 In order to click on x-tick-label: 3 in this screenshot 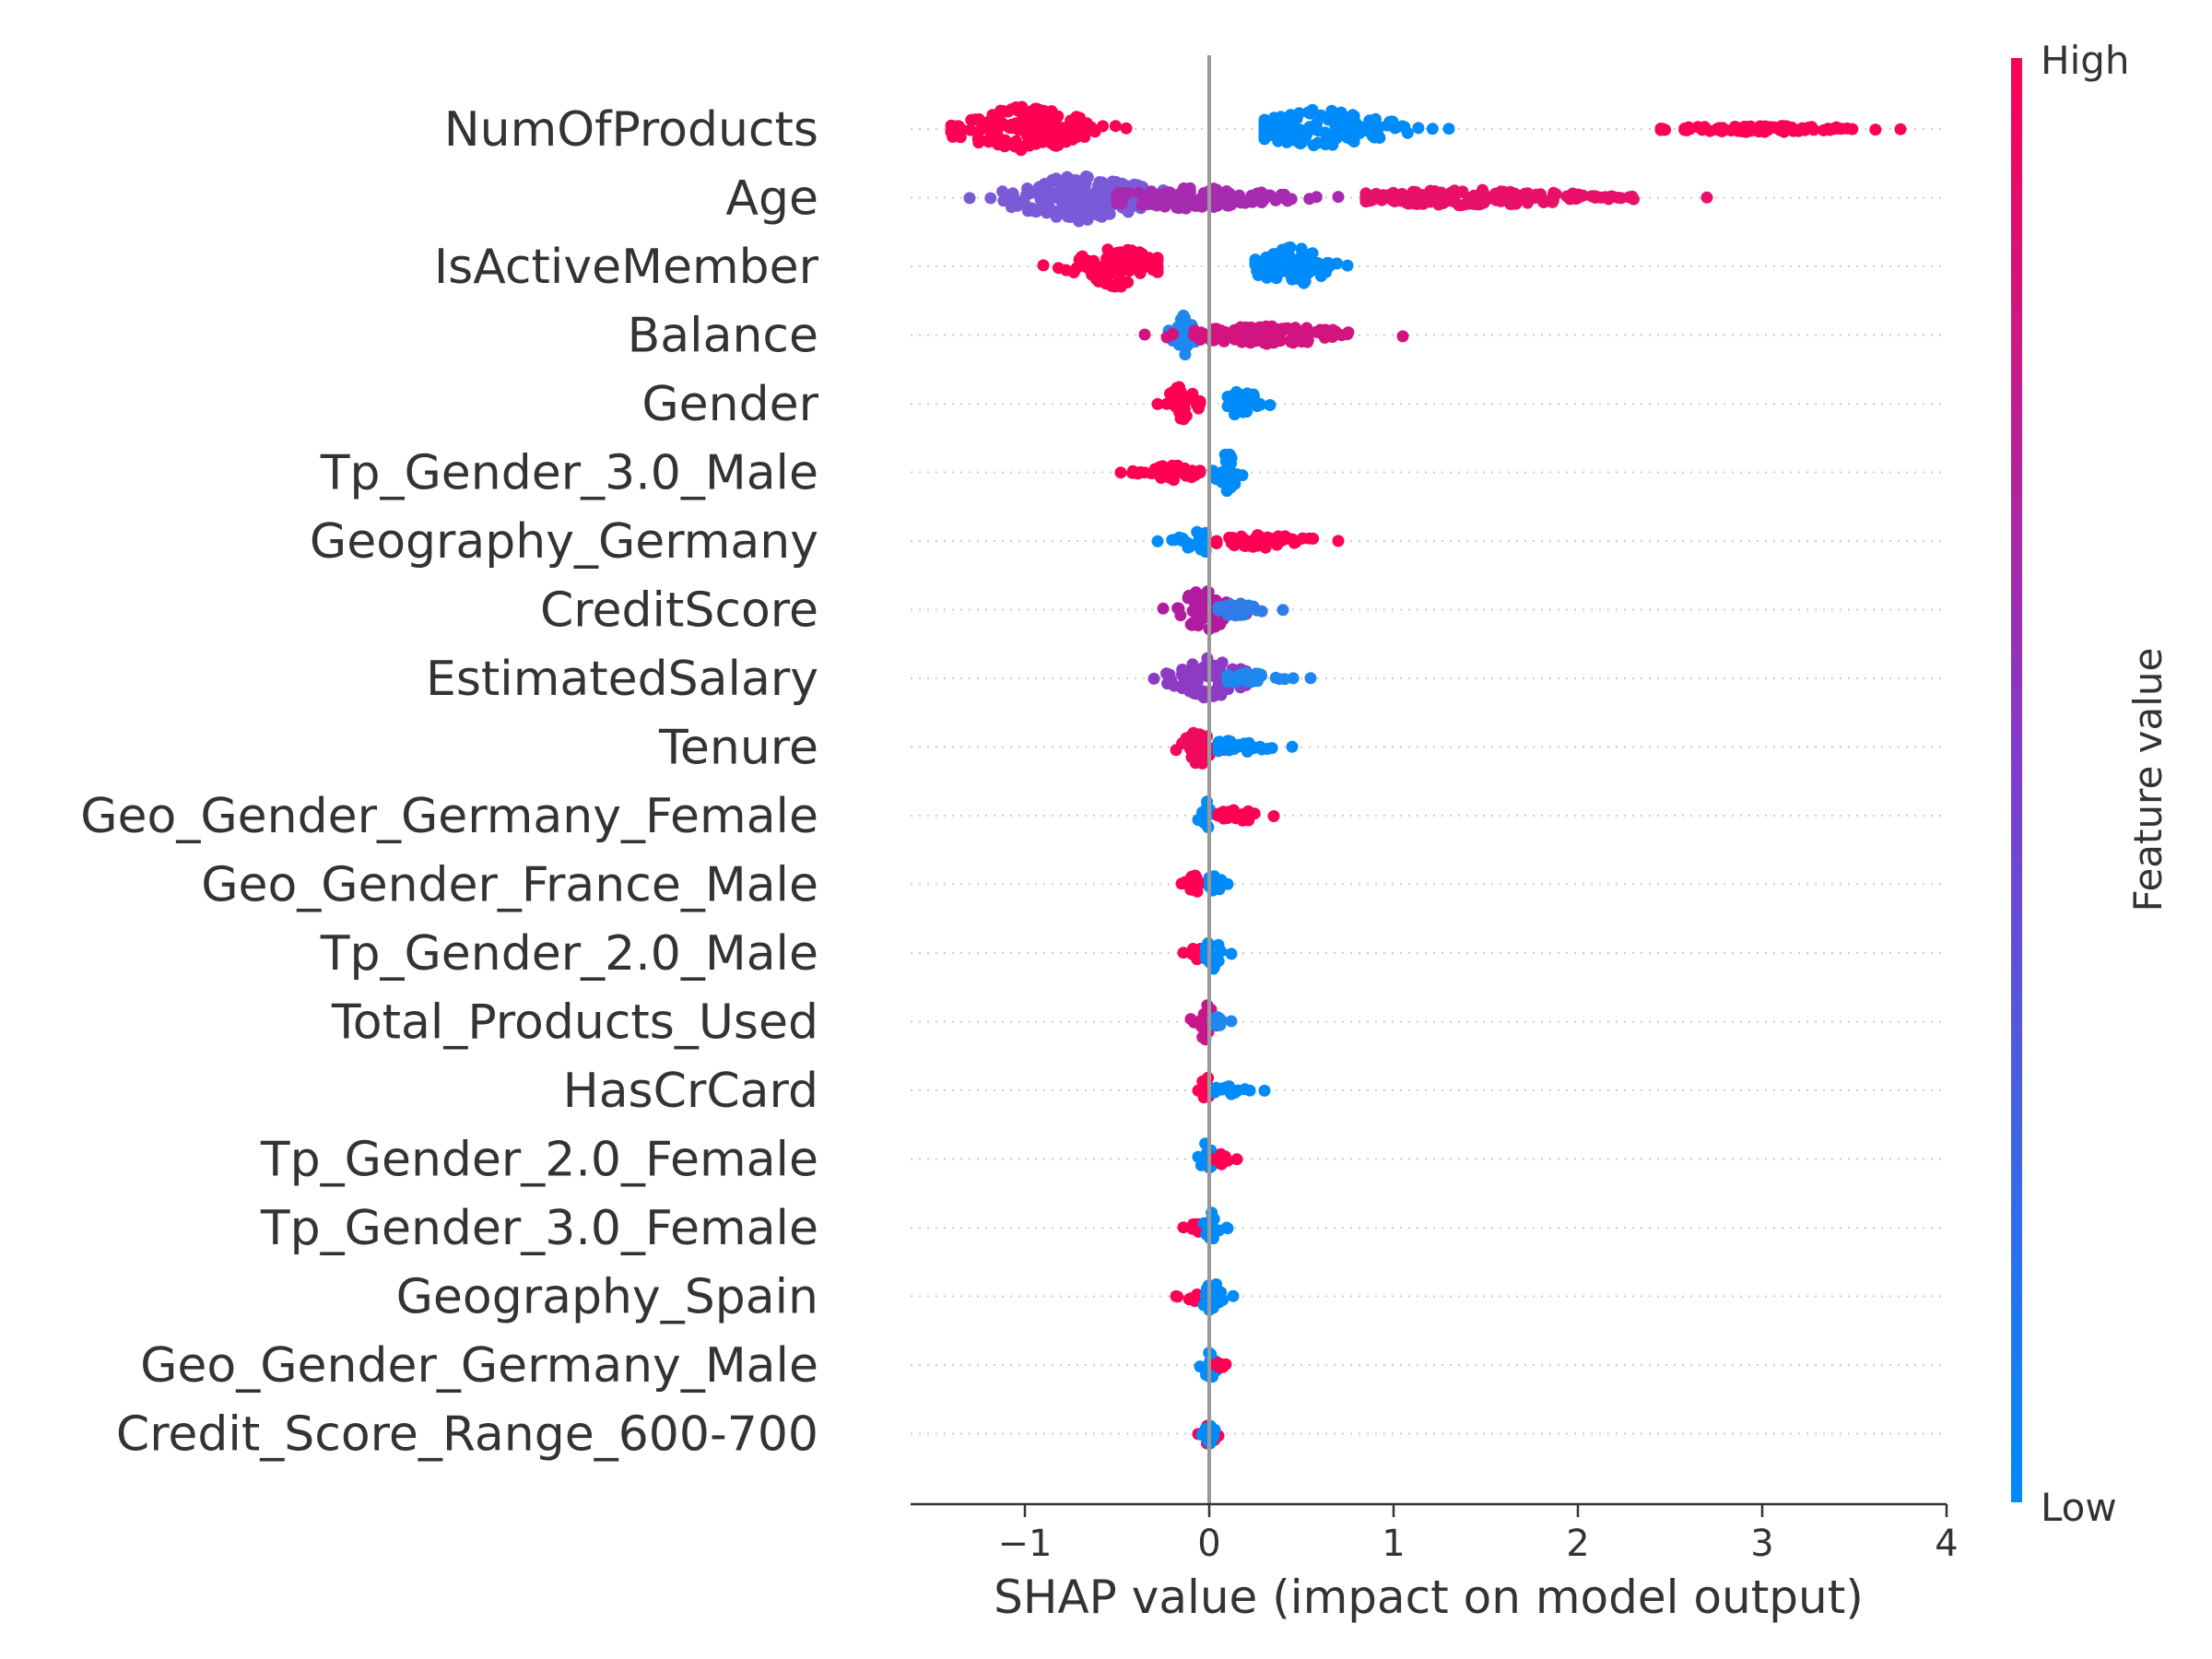, I will do `click(1761, 1544)`.